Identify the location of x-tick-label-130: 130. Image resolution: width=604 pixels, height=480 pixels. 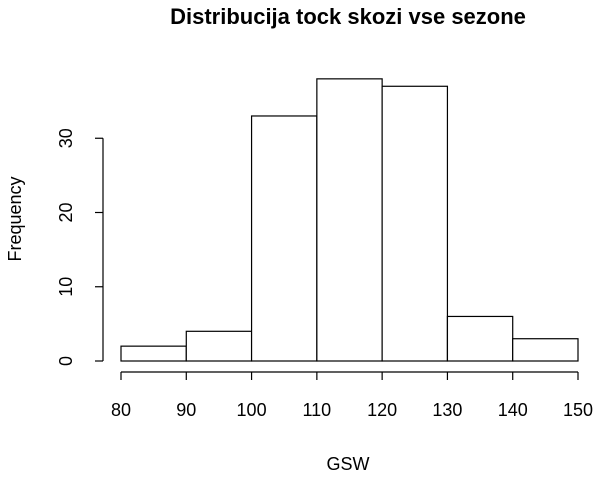
(447, 410).